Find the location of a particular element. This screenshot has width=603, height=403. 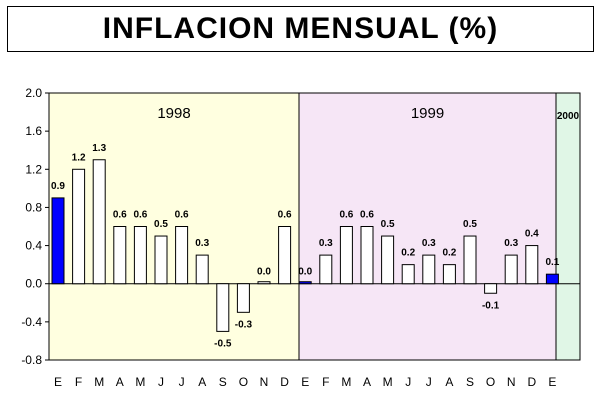

x-tick-label-4: M is located at coordinates (140, 382).